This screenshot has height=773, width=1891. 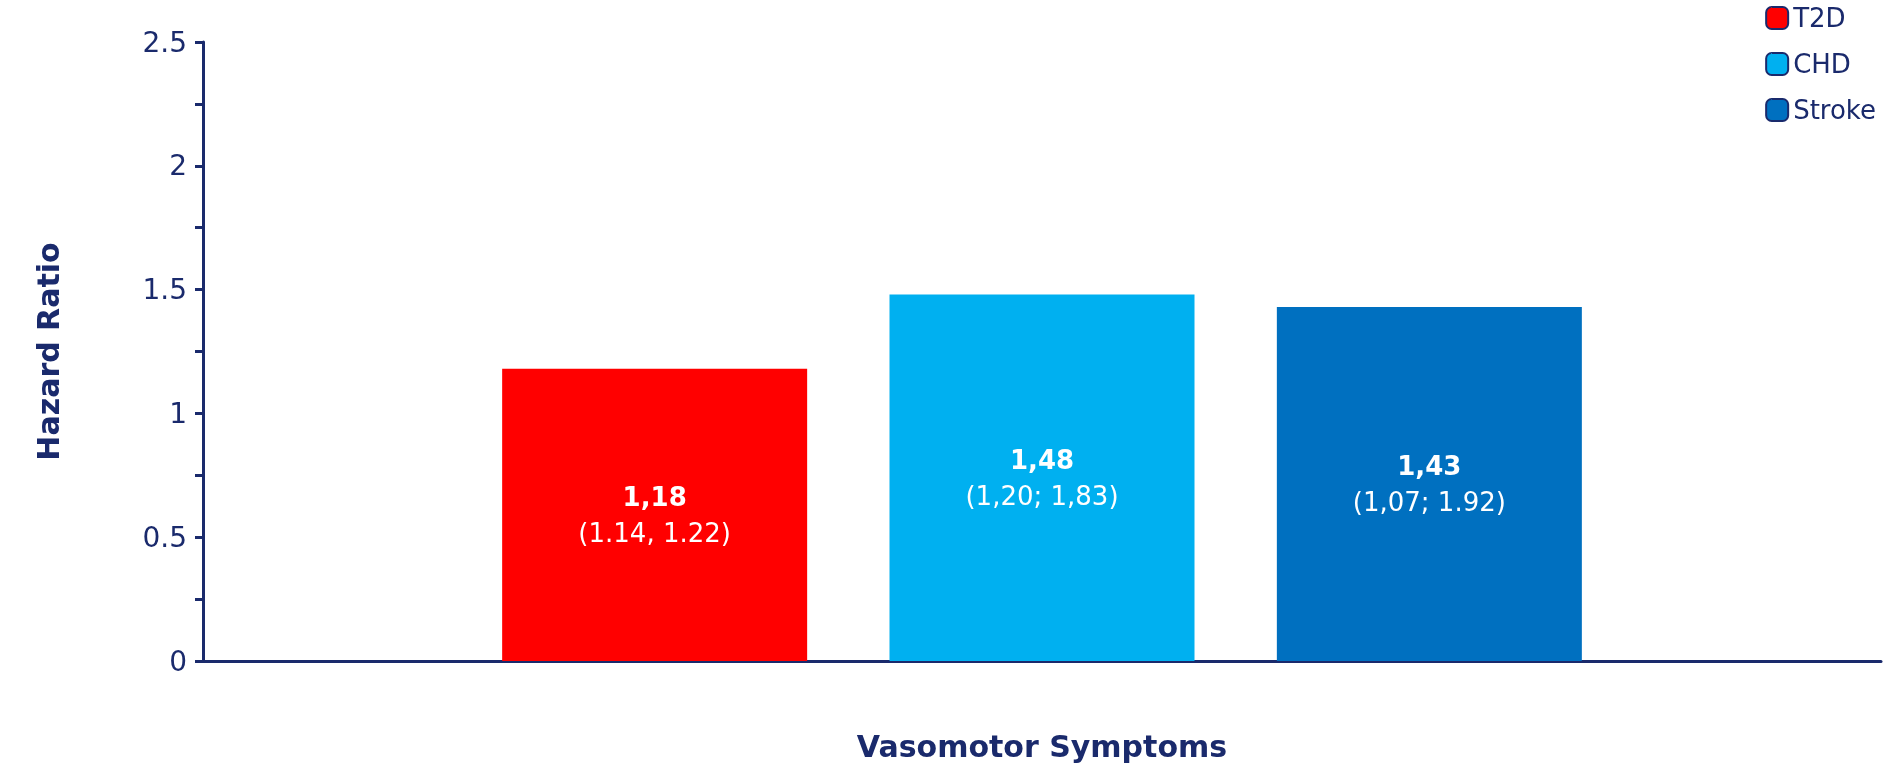 I want to click on data-label: 1,48 (1,20; 1,83), so click(x=1042, y=477).